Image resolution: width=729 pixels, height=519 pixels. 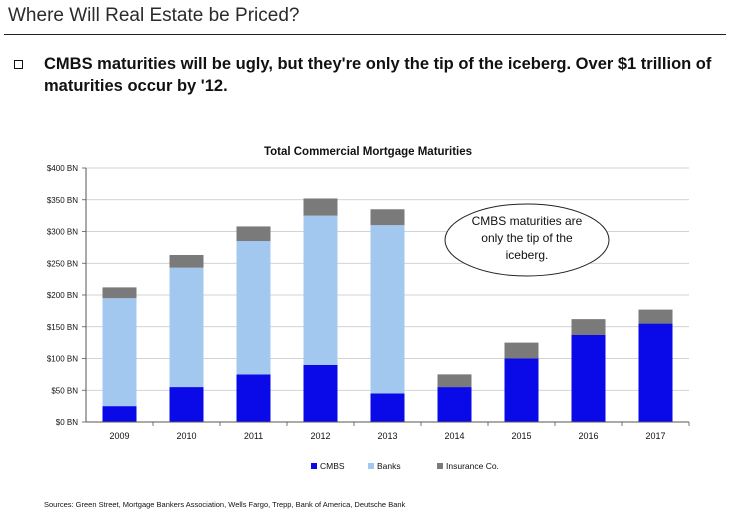 What do you see at coordinates (320, 393) in the screenshot?
I see `bar-cmbs-2012` at bounding box center [320, 393].